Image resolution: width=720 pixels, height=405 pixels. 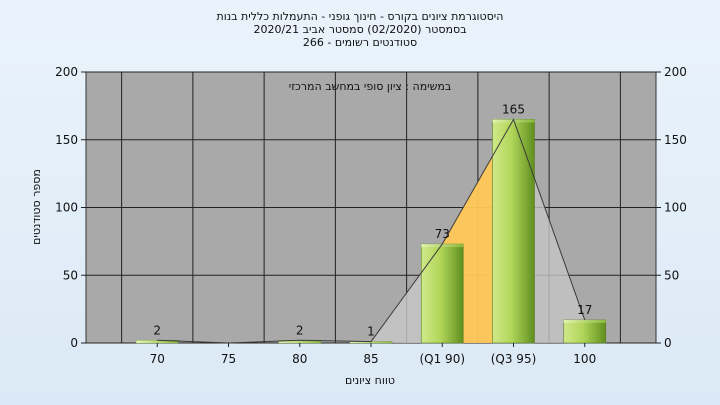 I want to click on data-label-85: 1, so click(x=371, y=332).